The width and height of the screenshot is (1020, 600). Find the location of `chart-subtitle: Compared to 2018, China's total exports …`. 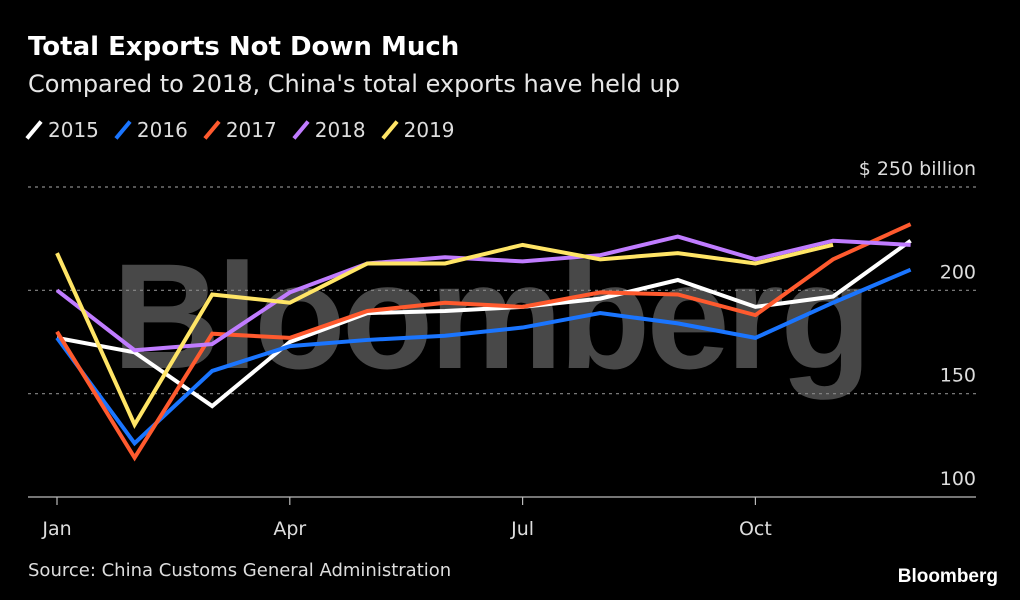

chart-subtitle: Compared to 2018, China's total exports … is located at coordinates (354, 84).